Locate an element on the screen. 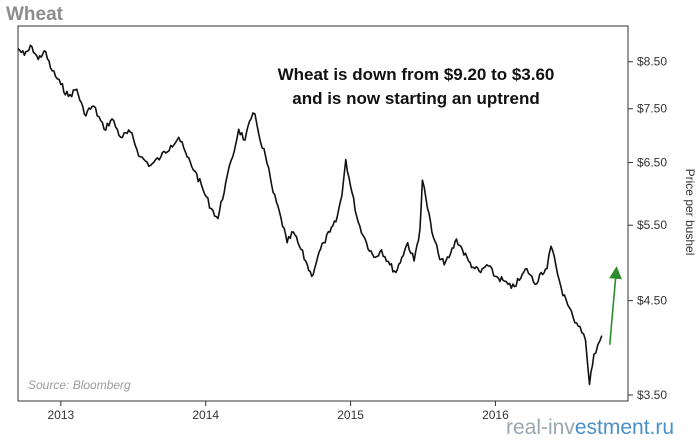 Image resolution: width=700 pixels, height=446 pixels. watermark-part-2: estment.ru is located at coordinates (624, 427).